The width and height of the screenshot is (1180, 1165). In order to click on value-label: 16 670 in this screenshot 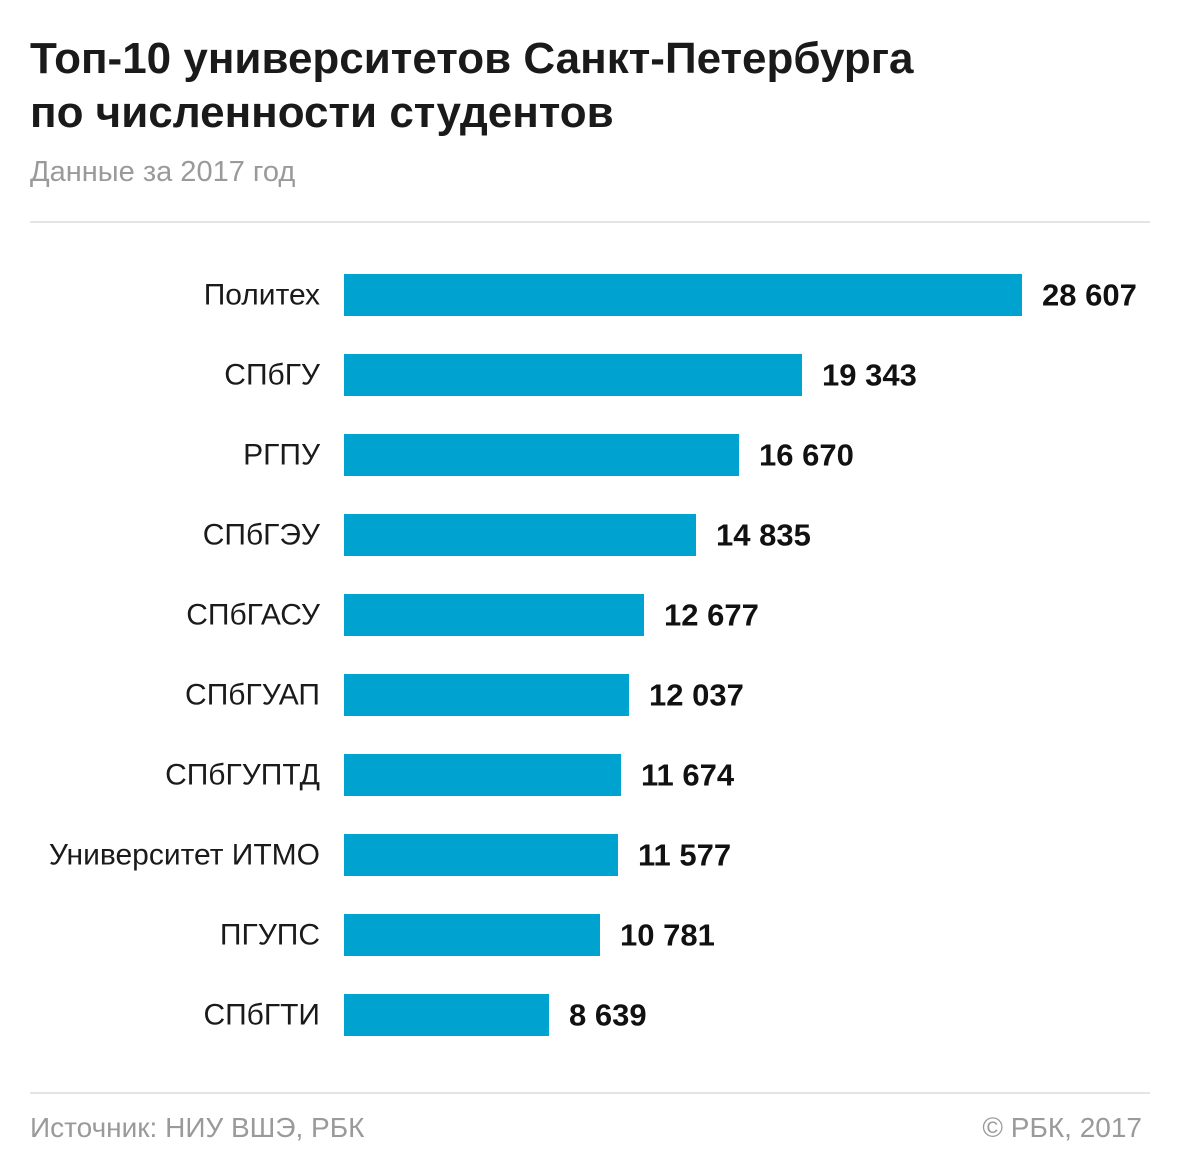, I will do `click(806, 455)`.